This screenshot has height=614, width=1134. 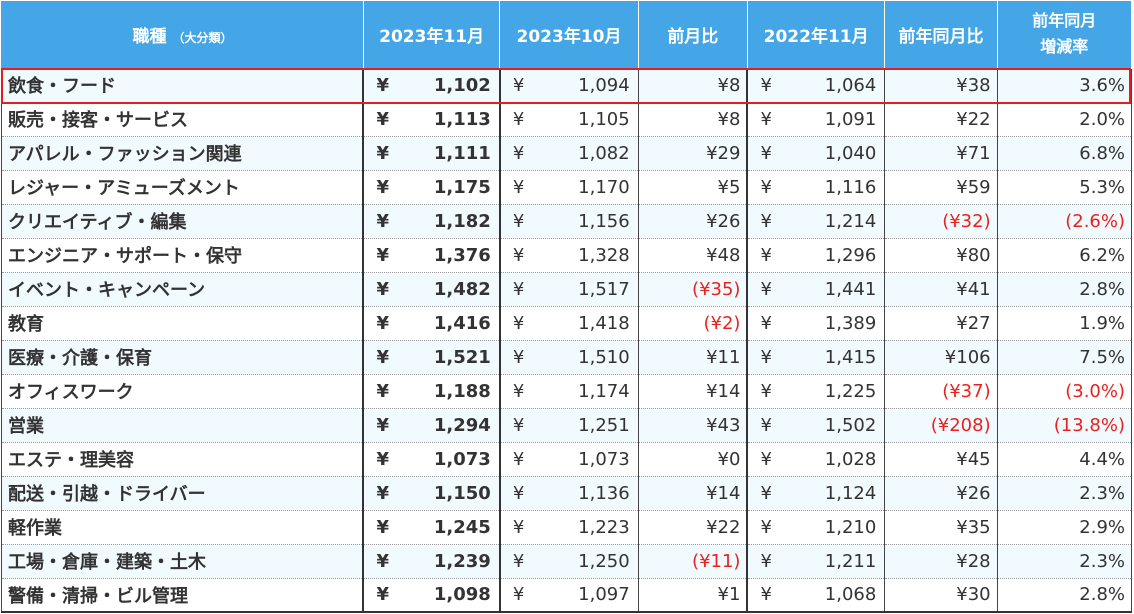 I want to click on category-name: 配送・引越・ドライバー, so click(x=182, y=493).